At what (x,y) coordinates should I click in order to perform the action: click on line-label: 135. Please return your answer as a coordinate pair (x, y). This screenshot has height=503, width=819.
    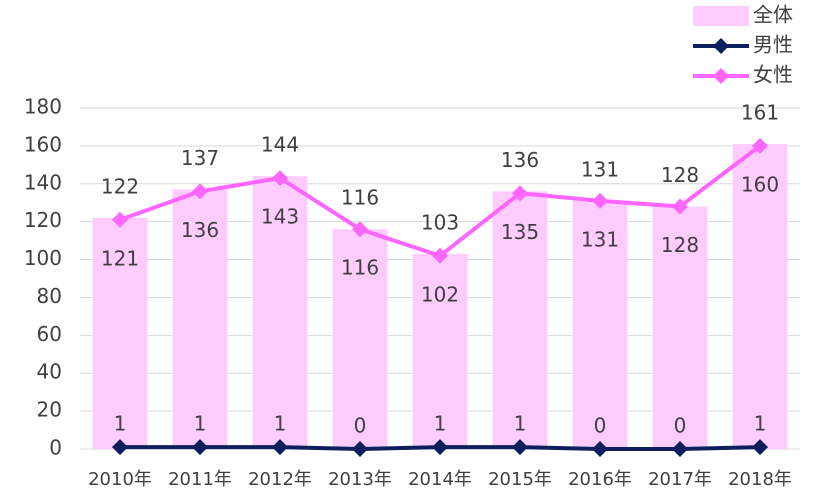
    Looking at the image, I should click on (520, 232).